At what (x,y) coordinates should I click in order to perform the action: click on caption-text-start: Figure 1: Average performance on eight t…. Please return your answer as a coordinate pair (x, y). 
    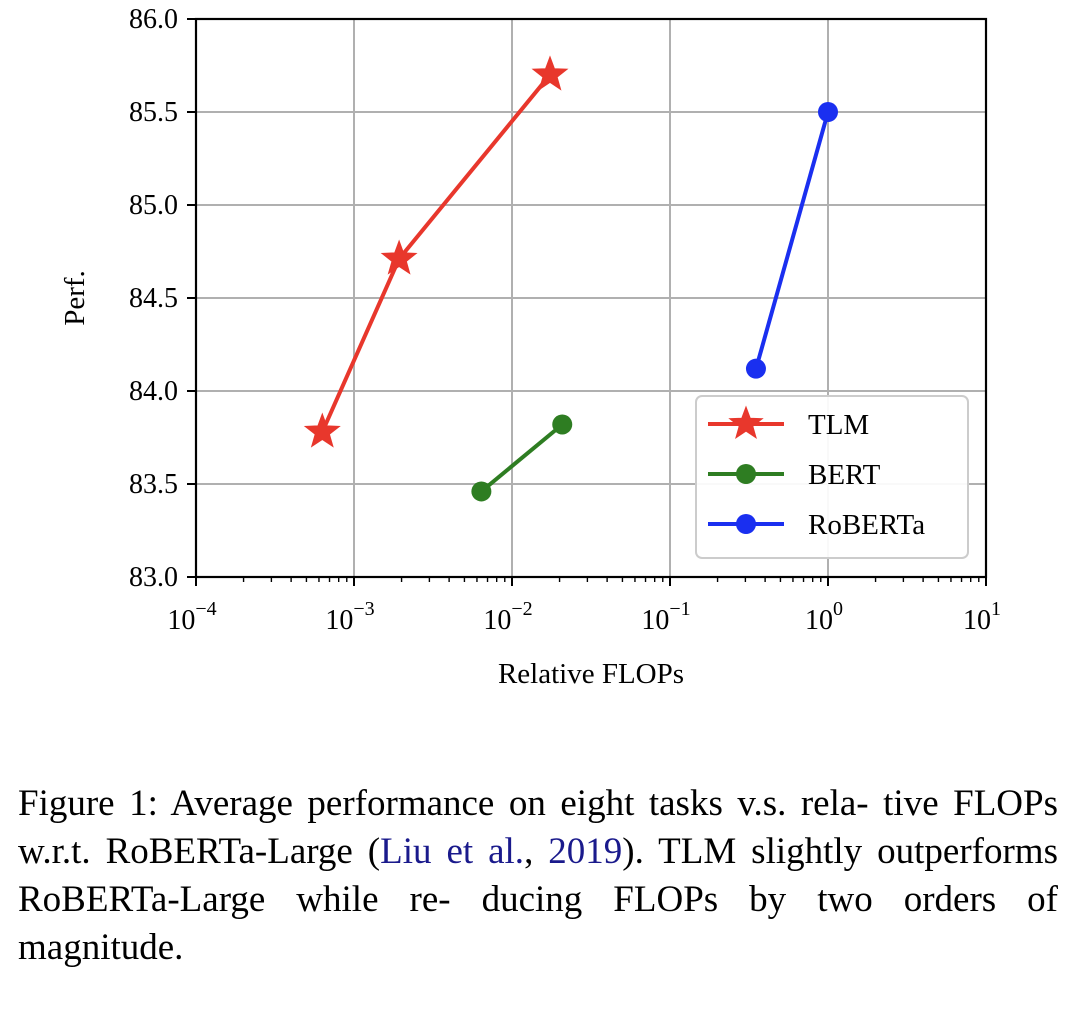
    Looking at the image, I should click on (538, 827).